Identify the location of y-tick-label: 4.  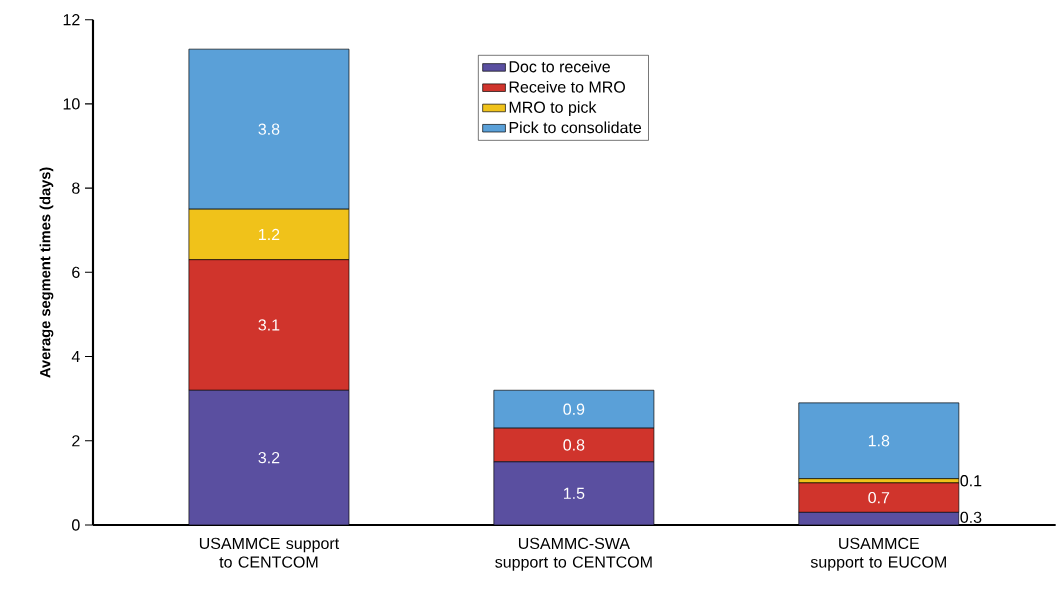
(75, 357).